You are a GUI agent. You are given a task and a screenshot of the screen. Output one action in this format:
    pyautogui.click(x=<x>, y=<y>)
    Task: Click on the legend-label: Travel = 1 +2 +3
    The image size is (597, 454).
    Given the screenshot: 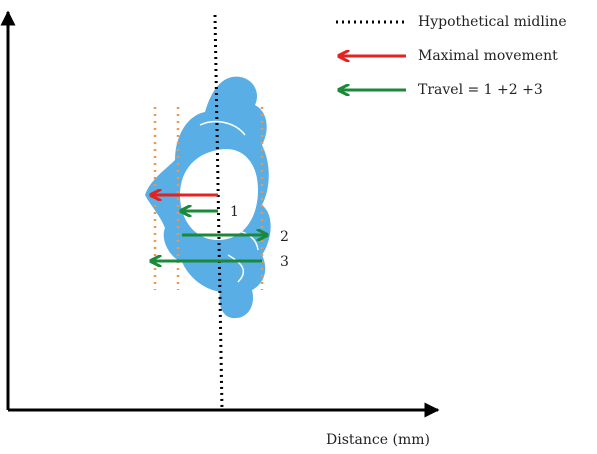 What is the action you would take?
    pyautogui.click(x=480, y=90)
    